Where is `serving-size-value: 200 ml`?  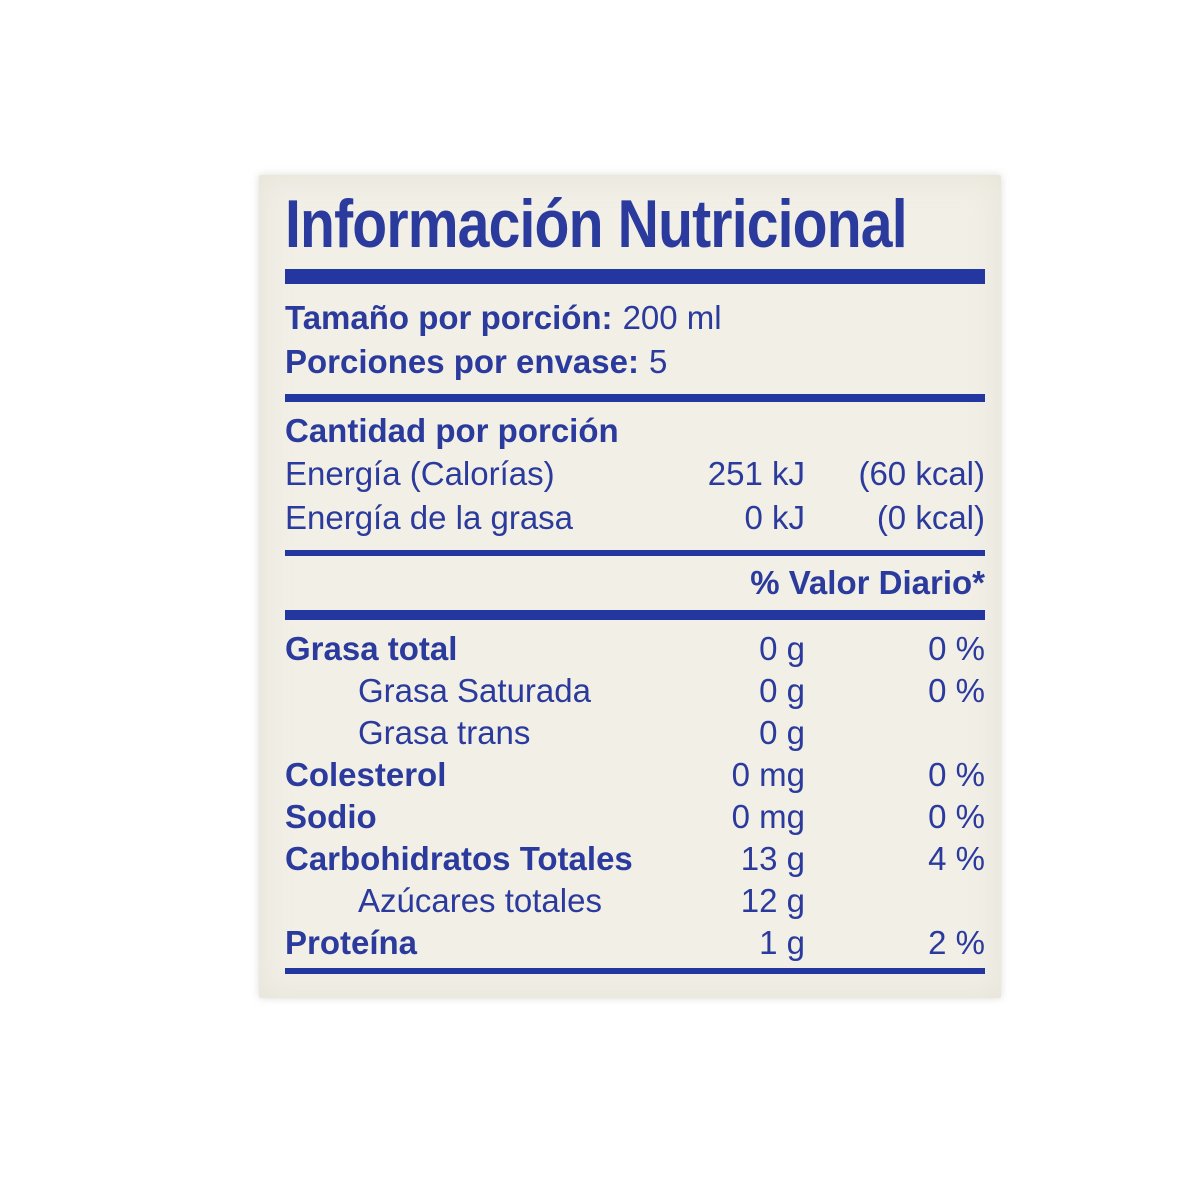 serving-size-value: 200 ml is located at coordinates (672, 317).